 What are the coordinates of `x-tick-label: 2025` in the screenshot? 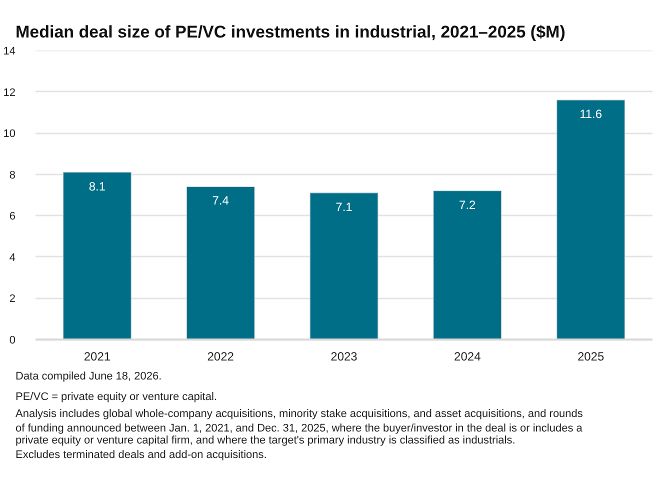 It's located at (590, 357).